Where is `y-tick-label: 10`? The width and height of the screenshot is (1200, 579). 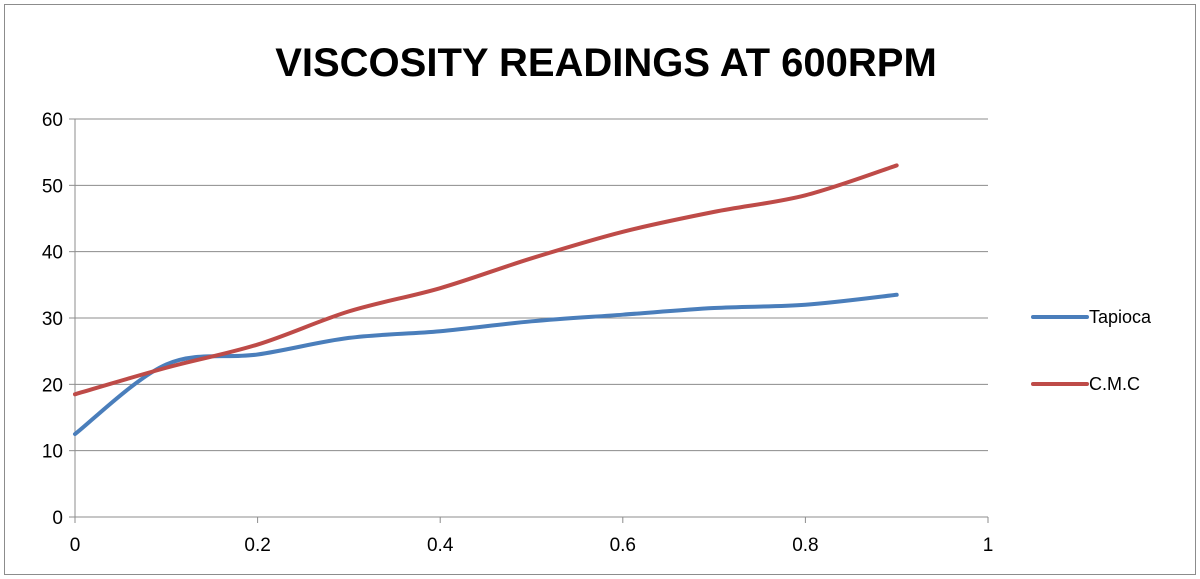
y-tick-label: 10 is located at coordinates (52, 452).